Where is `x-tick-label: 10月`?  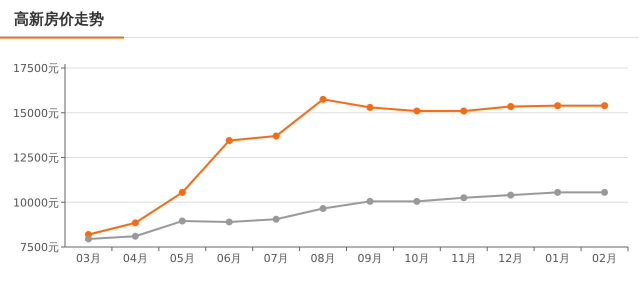 x-tick-label: 10月 is located at coordinates (417, 258).